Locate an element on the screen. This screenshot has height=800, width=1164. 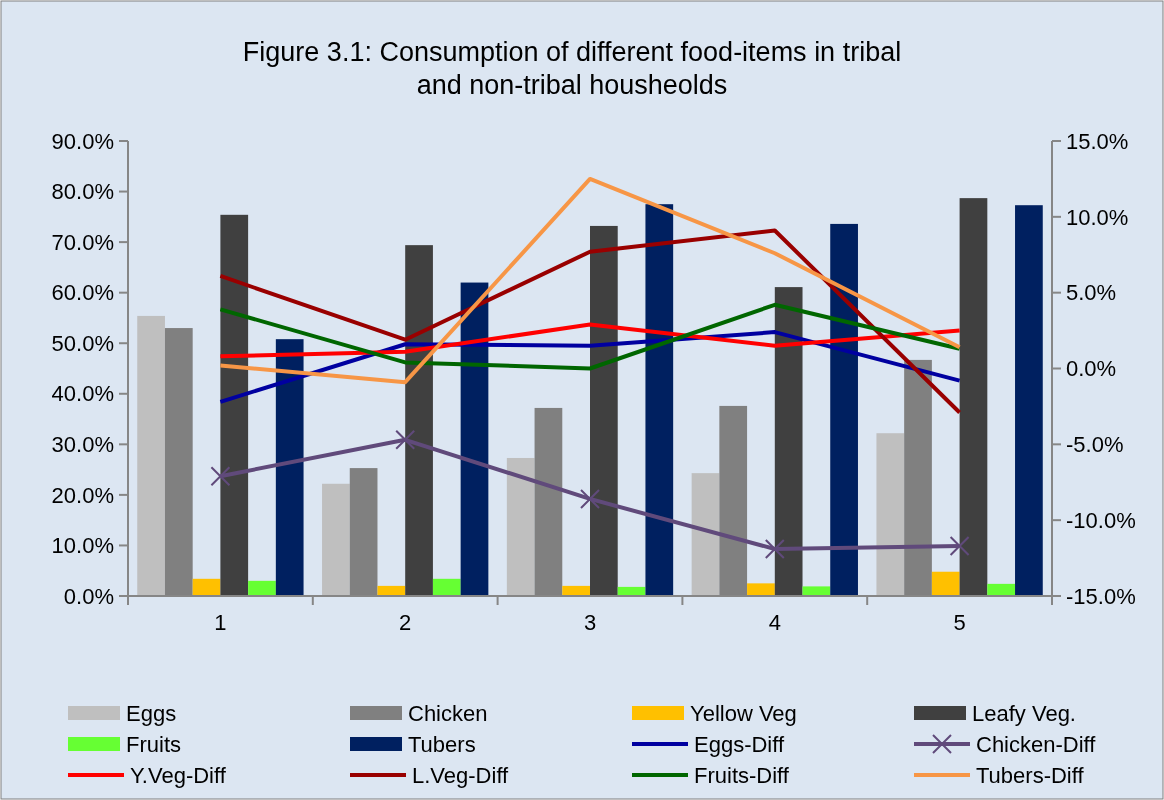
y-tick-label: 80.0% is located at coordinates (82, 192).